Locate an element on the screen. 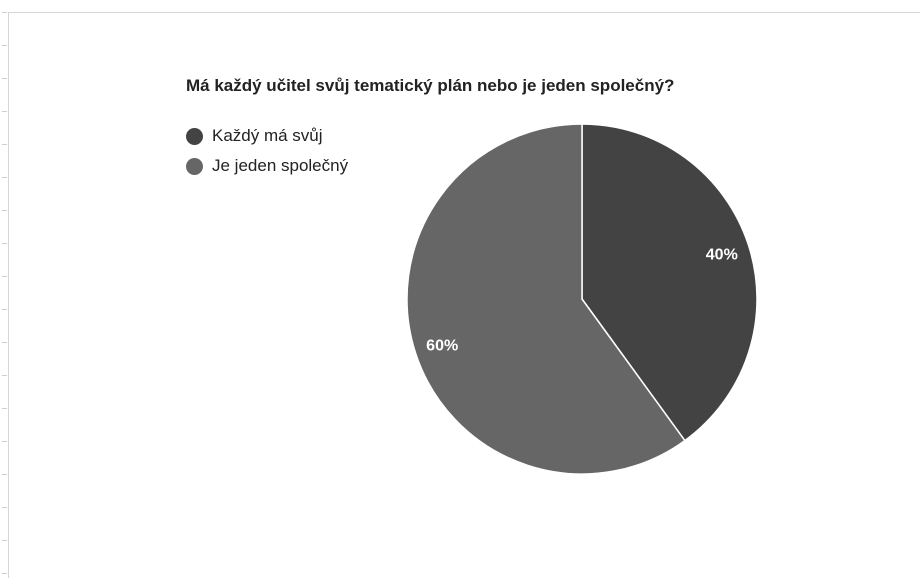 The image size is (920, 578). legend-item-je-jeden-spolecny: Je jeden společný is located at coordinates (267, 166).